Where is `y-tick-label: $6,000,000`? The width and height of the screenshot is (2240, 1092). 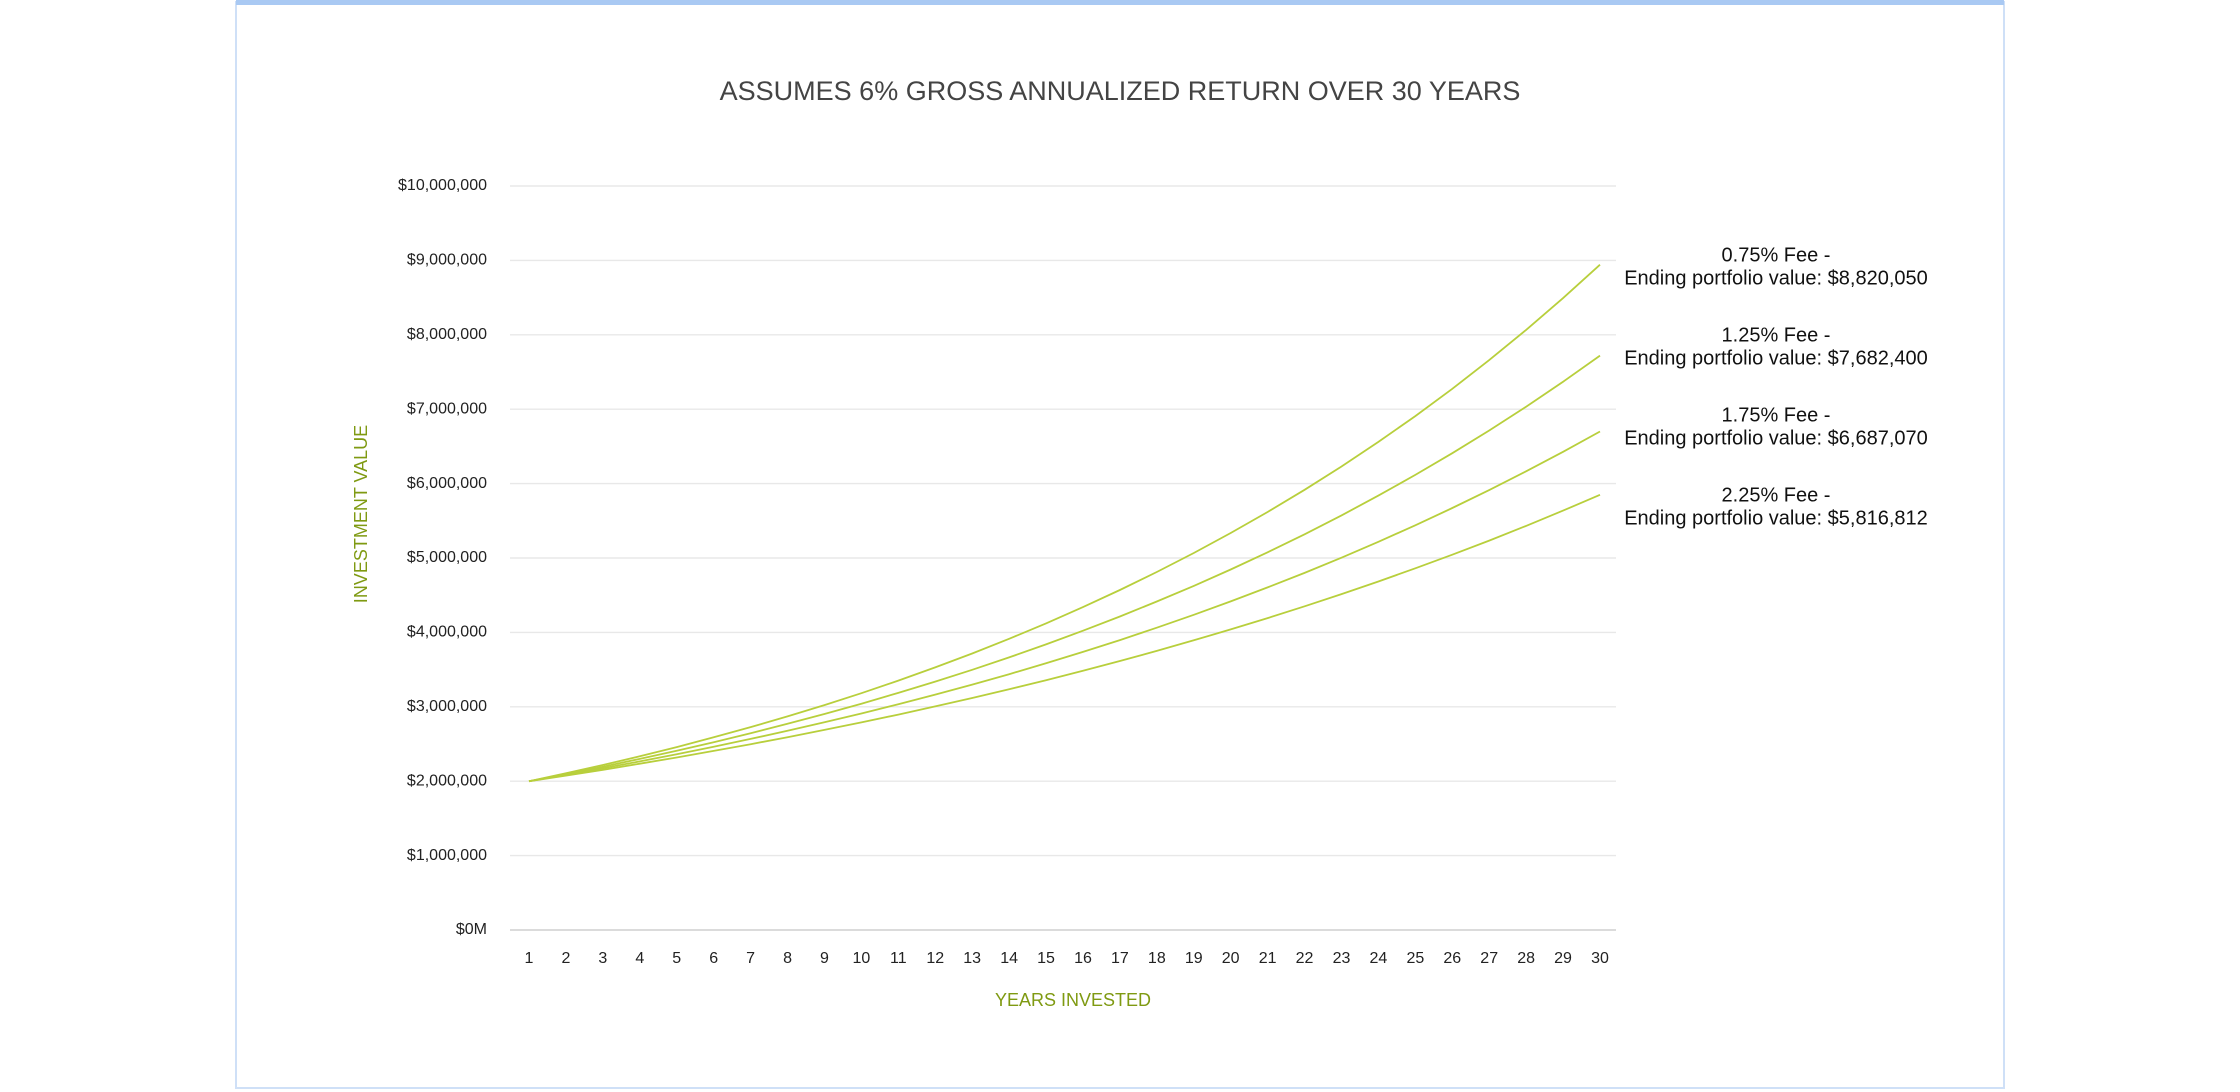 y-tick-label: $6,000,000 is located at coordinates (447, 483).